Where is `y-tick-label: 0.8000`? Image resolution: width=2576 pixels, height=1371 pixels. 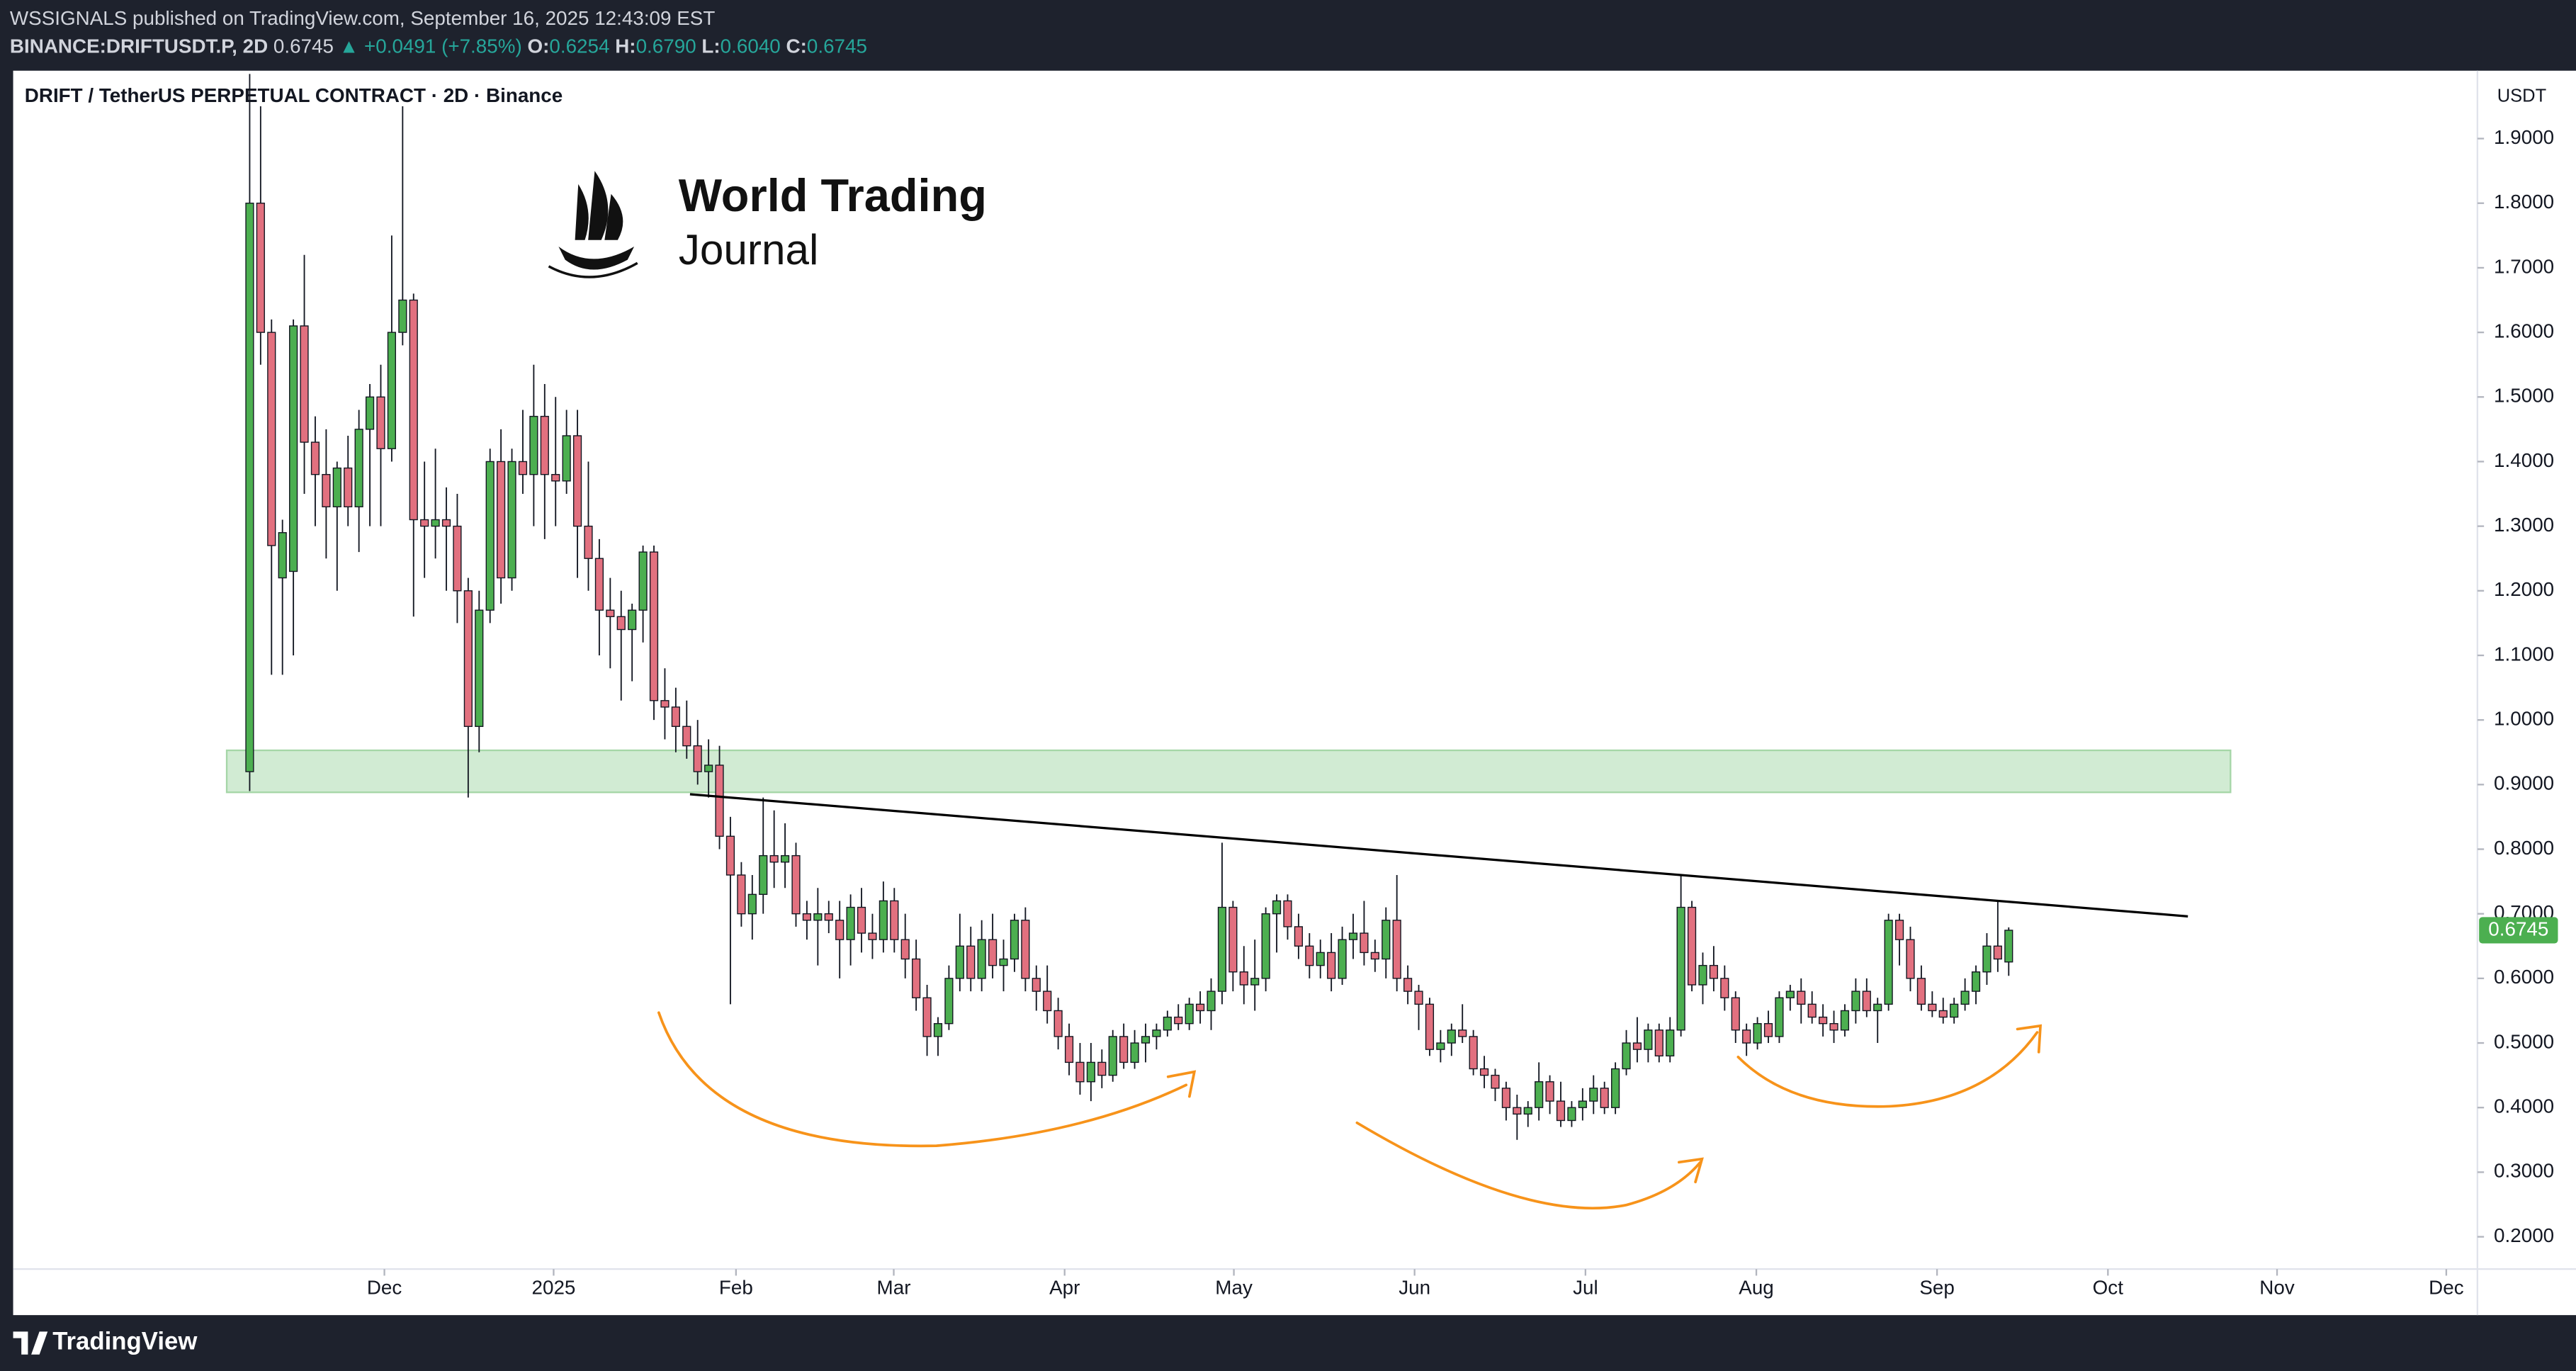 y-tick-label: 0.8000 is located at coordinates (2524, 848).